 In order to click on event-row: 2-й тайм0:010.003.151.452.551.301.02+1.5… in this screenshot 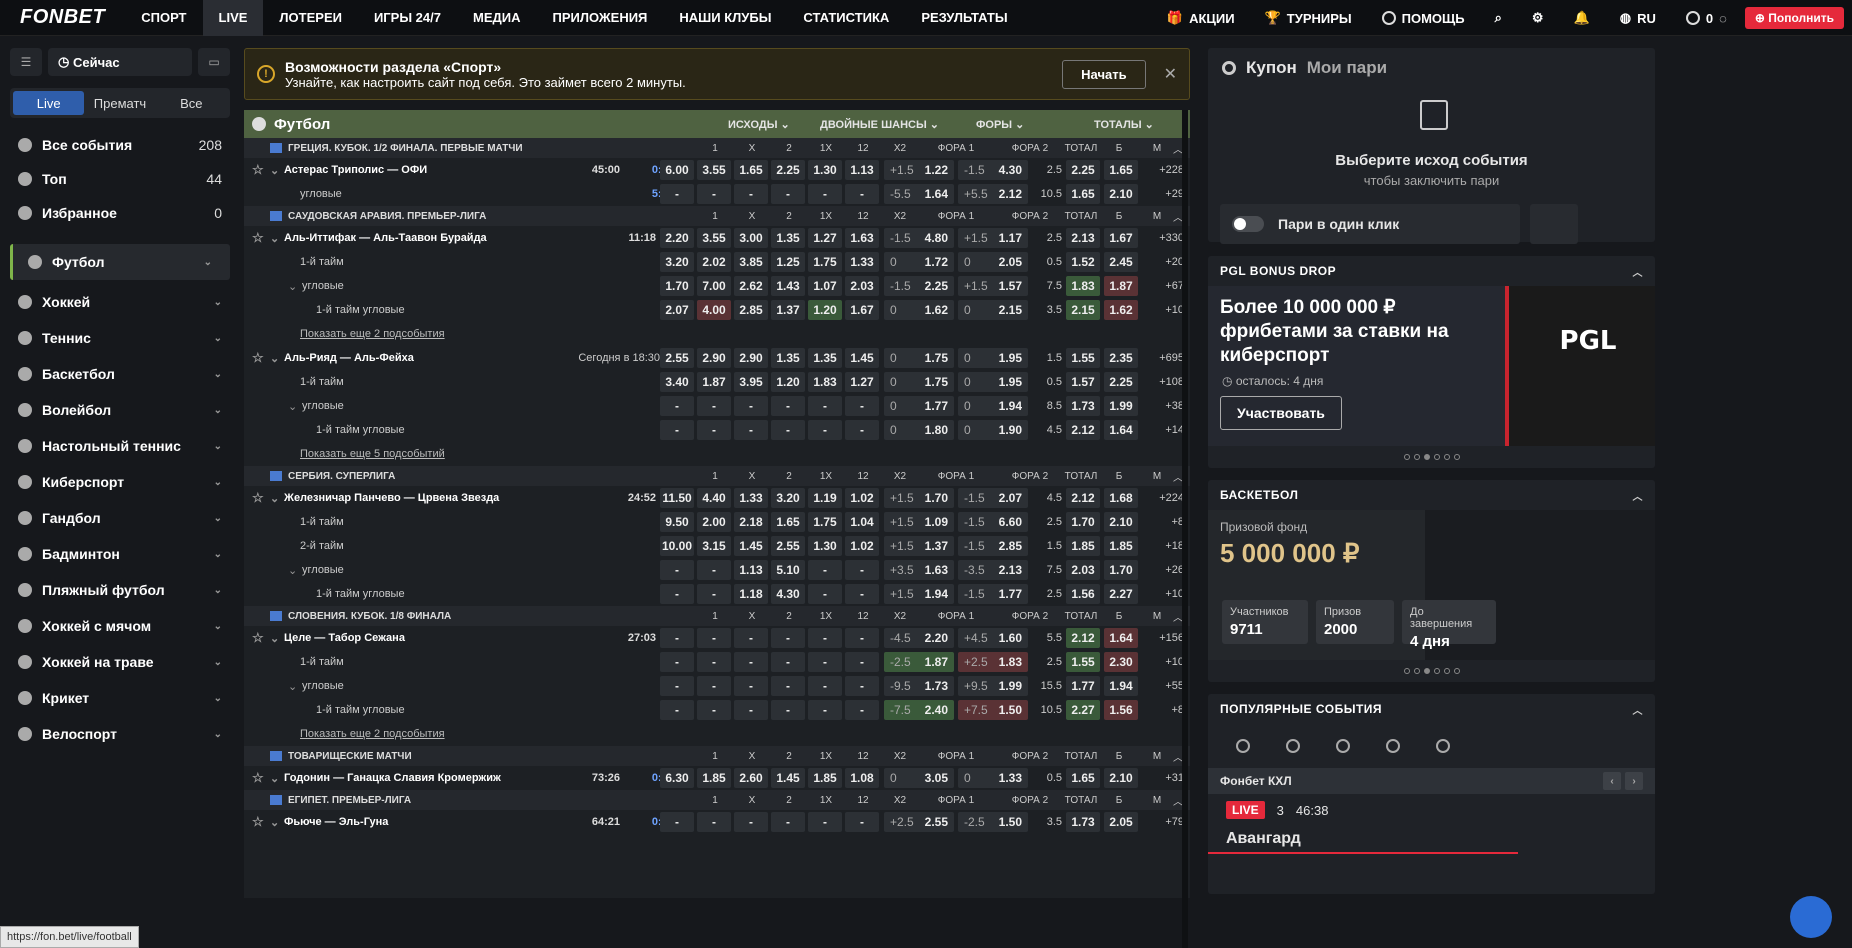, I will do `click(717, 546)`.